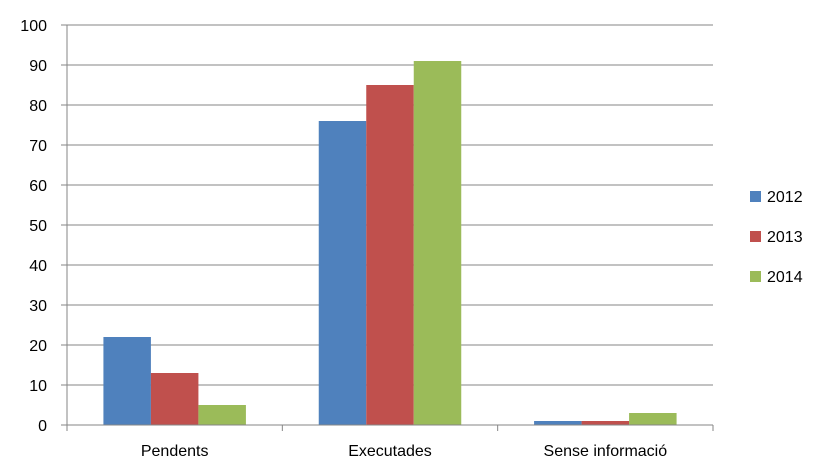 This screenshot has width=817, height=464. Describe the element at coordinates (38, 306) in the screenshot. I see `y-tick-label: 30` at that location.